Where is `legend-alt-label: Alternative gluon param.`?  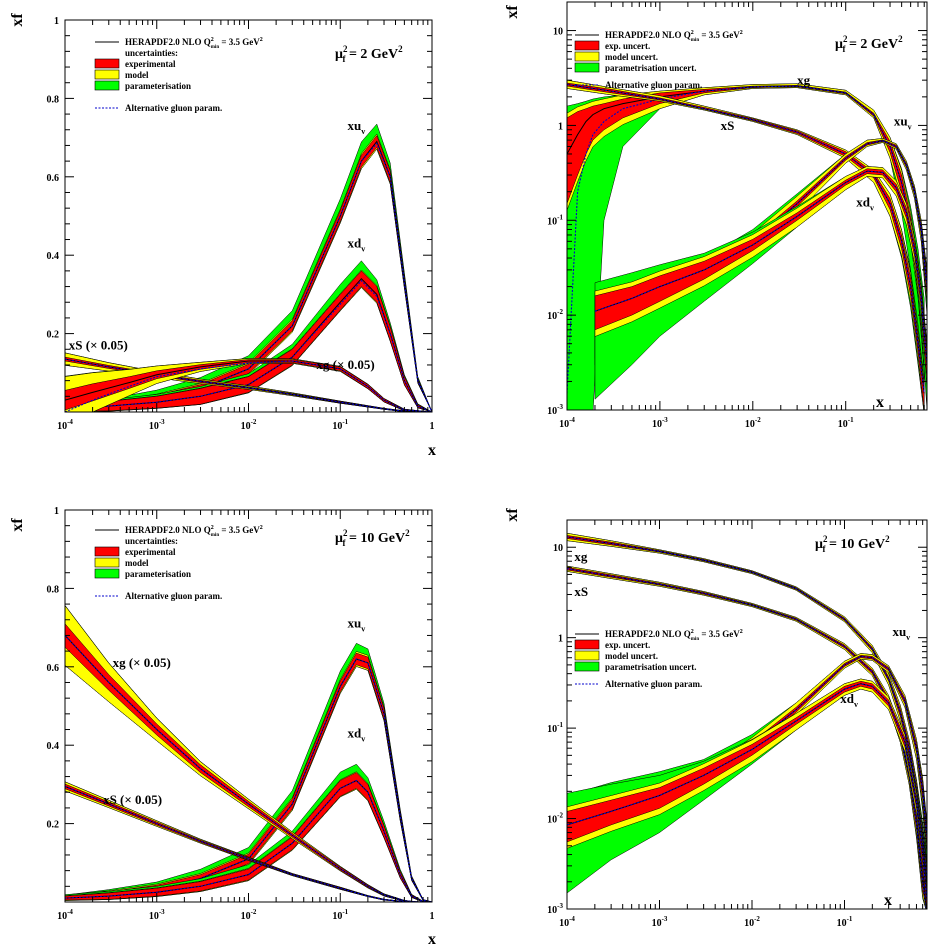
legend-alt-label: Alternative gluon param. is located at coordinates (653, 684).